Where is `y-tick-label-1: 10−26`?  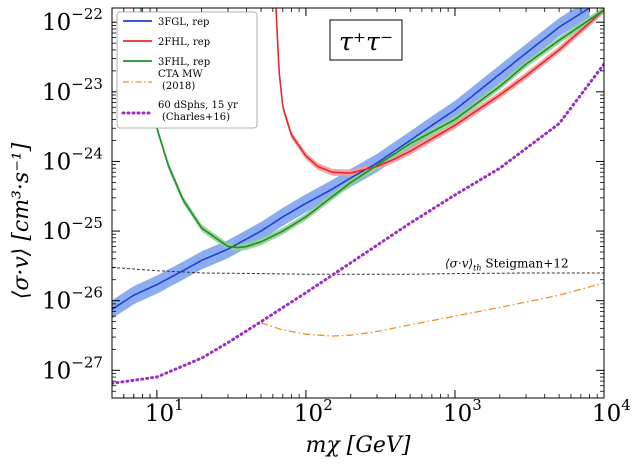 y-tick-label-1: 10−26 is located at coordinates (72, 299).